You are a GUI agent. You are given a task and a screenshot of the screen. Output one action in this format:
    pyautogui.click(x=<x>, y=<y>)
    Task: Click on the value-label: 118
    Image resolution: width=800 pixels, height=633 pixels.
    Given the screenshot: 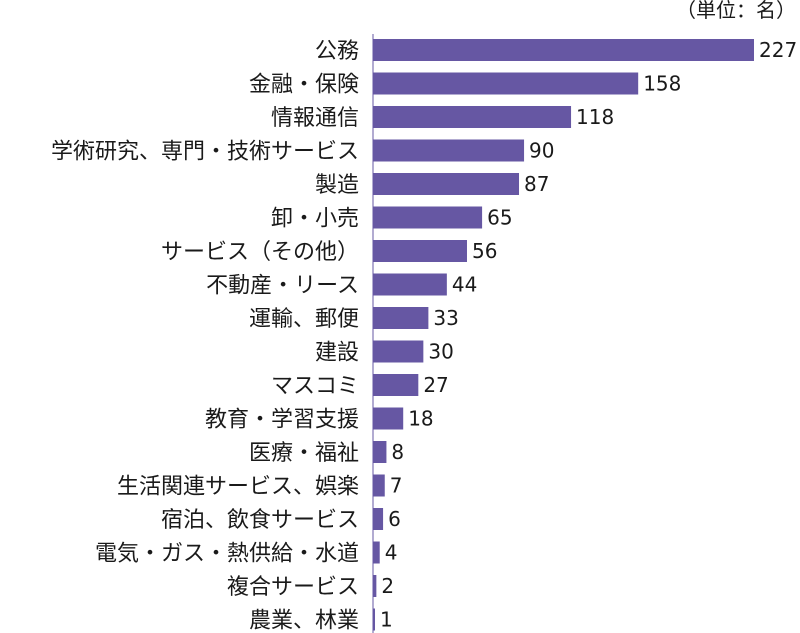 What is the action you would take?
    pyautogui.click(x=595, y=117)
    